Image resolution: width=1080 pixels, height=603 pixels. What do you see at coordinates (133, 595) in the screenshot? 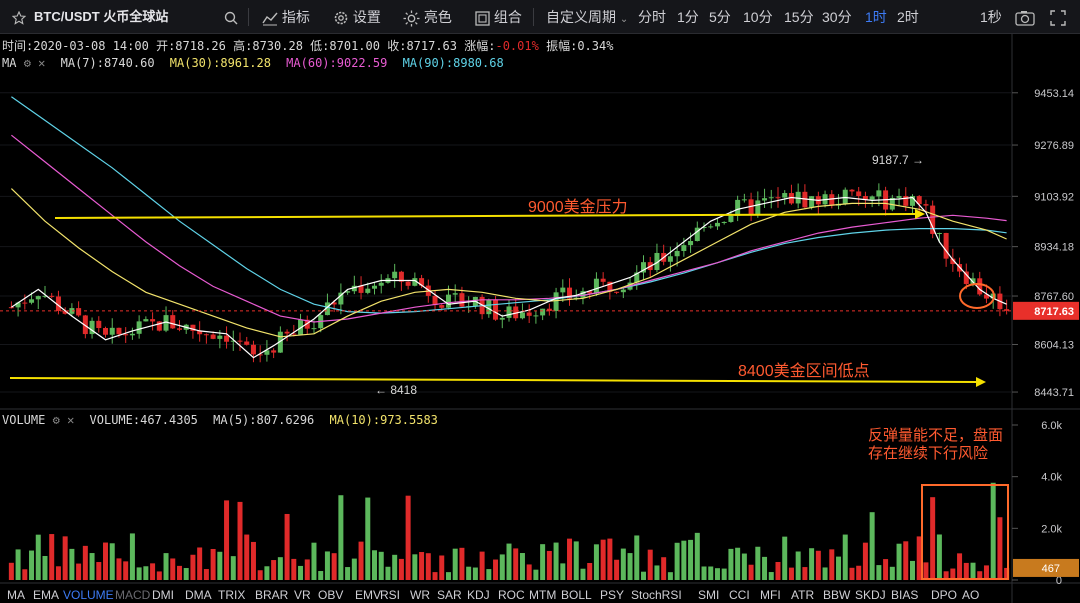
I see `indicator-tab-macd: MACD` at bounding box center [133, 595].